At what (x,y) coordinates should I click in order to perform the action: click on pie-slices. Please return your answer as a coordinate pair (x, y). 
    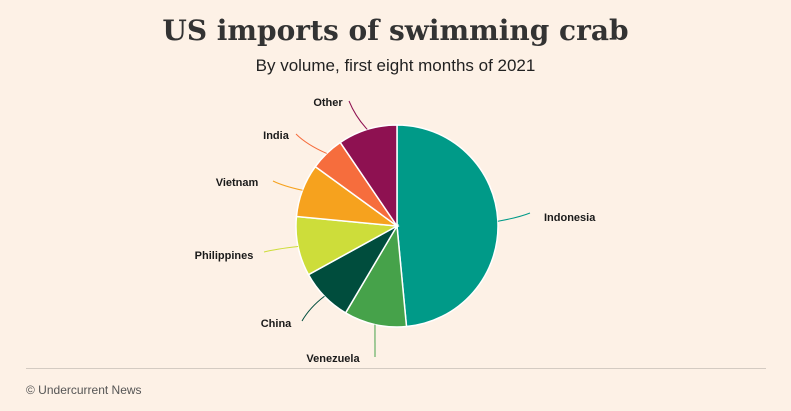
    Looking at the image, I should click on (397, 226).